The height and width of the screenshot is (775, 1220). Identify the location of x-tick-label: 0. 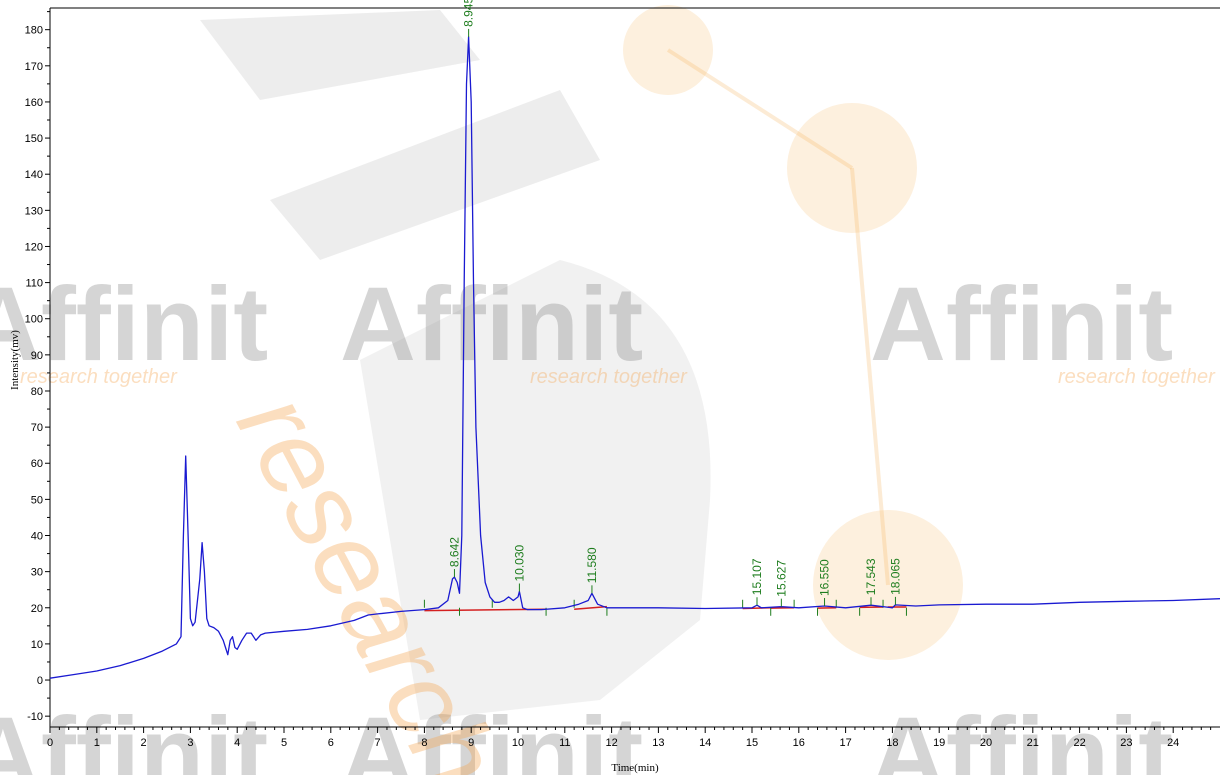
(50, 743).